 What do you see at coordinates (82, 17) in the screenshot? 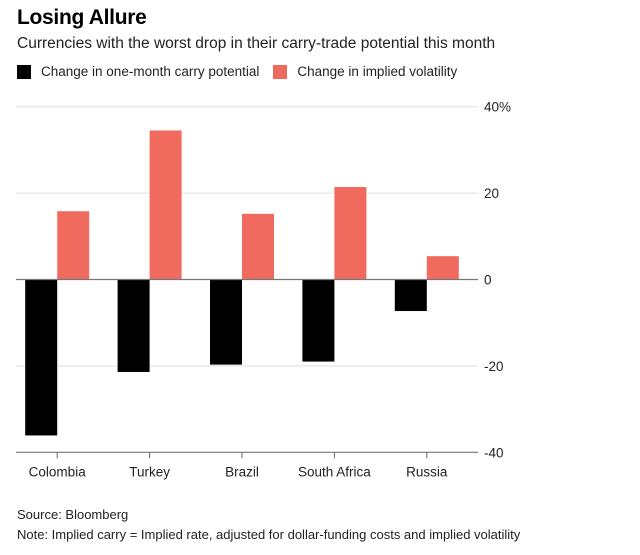
I see `chart-title: Losing Allure` at bounding box center [82, 17].